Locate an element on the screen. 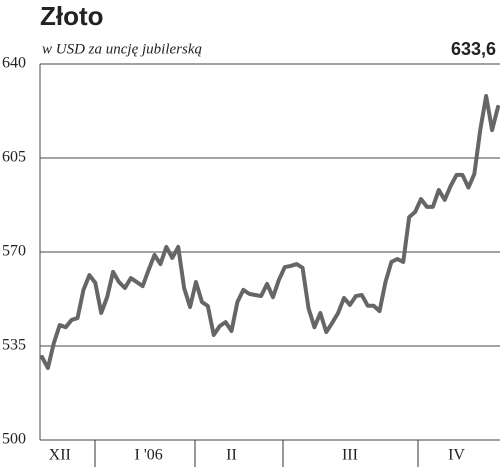 This screenshot has height=467, width=500. y-tick-label: 640 is located at coordinates (14, 63).